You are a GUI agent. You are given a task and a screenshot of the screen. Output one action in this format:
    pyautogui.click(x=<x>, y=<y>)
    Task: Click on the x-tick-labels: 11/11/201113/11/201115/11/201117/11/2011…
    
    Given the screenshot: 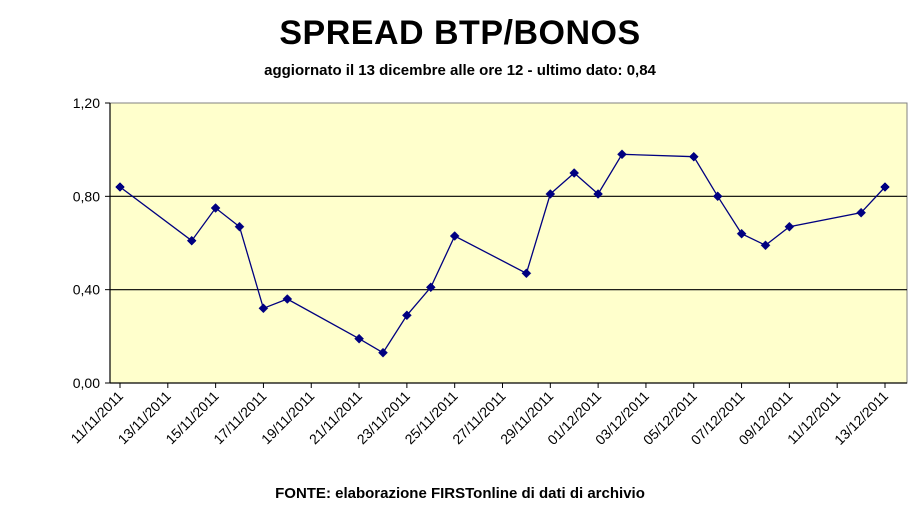 What is the action you would take?
    pyautogui.click(x=479, y=418)
    